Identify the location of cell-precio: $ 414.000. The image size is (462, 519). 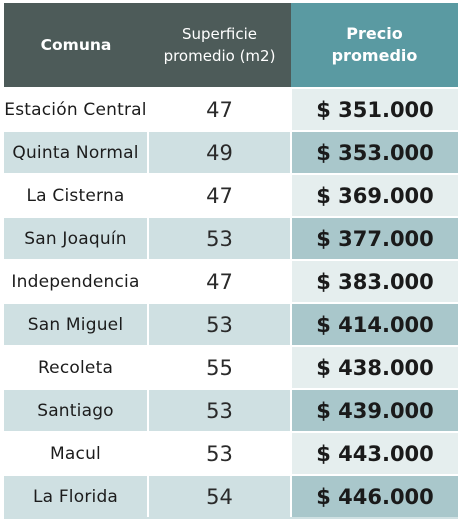
(374, 324).